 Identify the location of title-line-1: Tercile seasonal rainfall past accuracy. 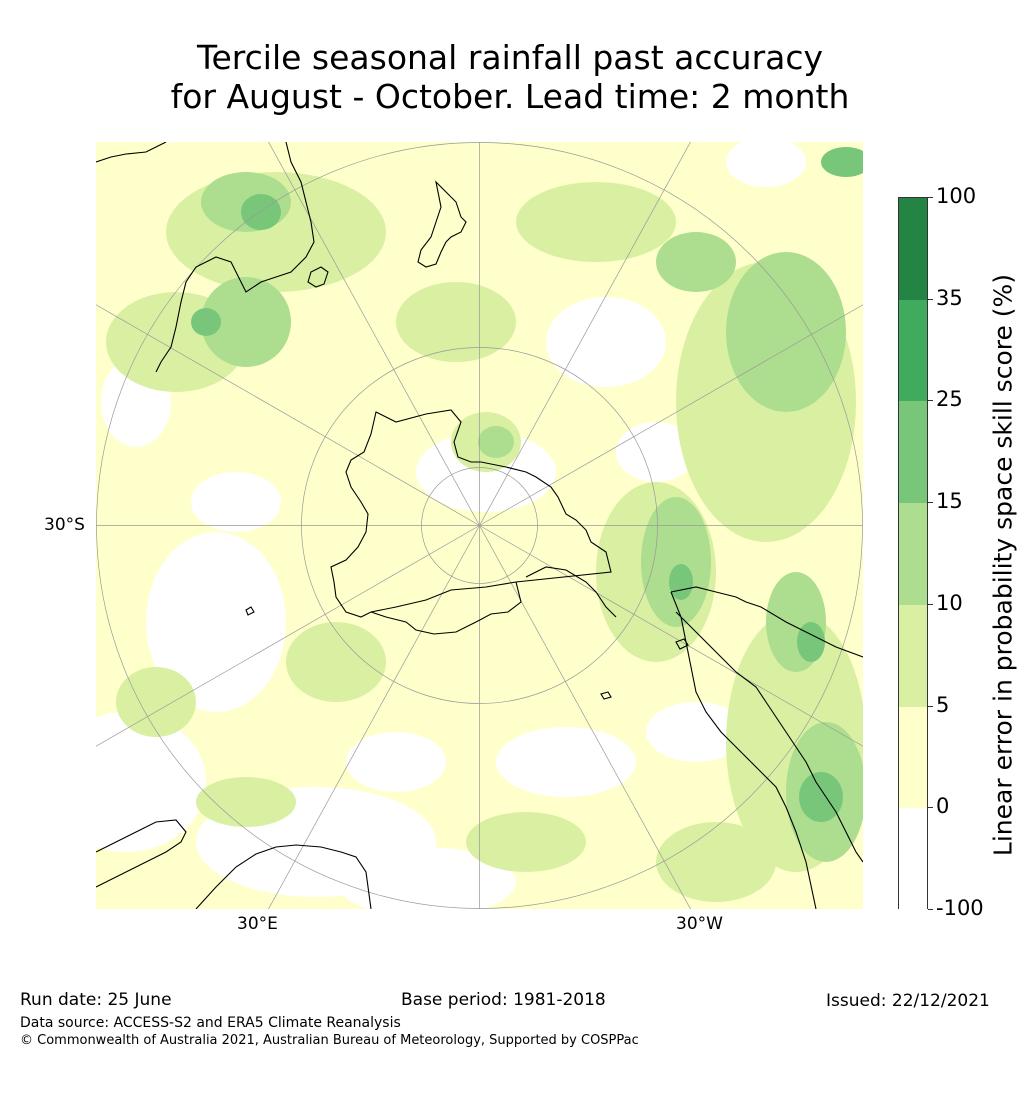
(510, 57).